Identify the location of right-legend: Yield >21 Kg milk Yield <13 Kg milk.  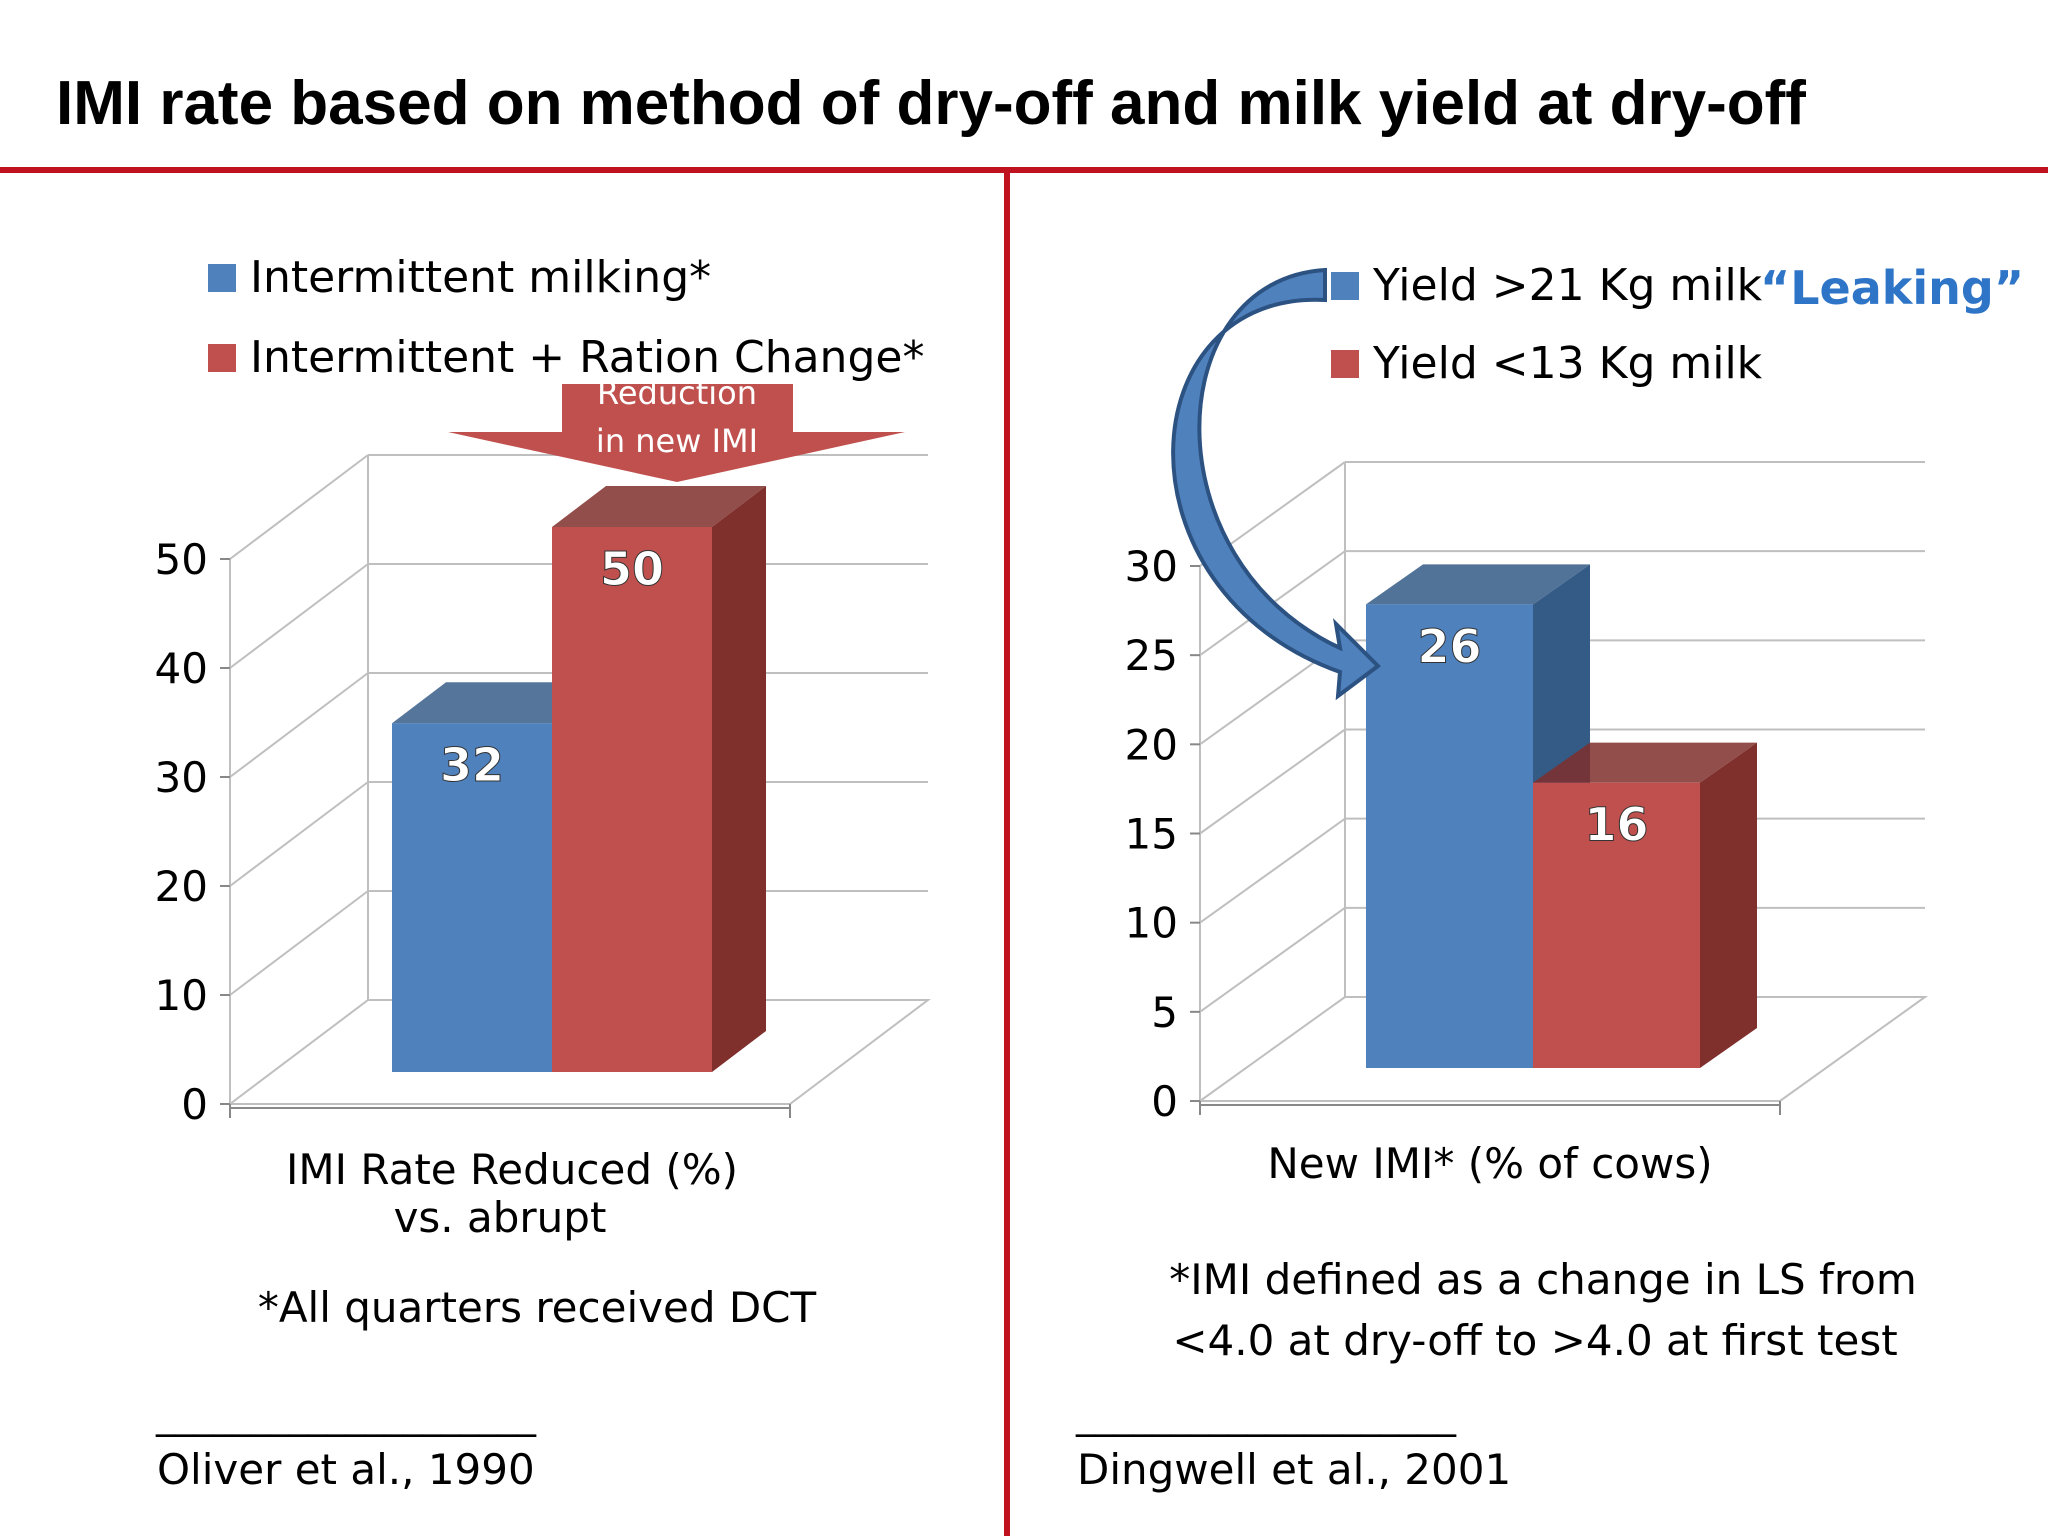
(1547, 324).